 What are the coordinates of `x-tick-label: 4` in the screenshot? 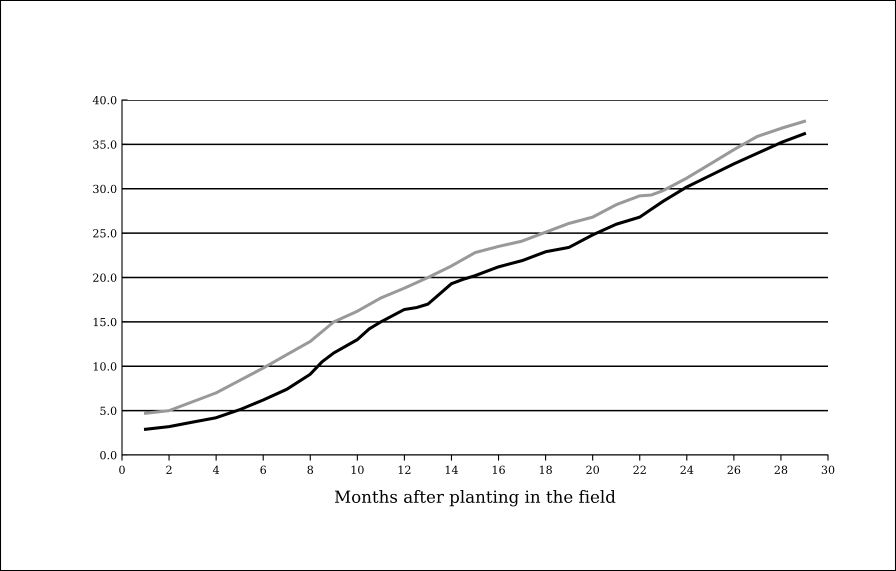 It's located at (216, 470).